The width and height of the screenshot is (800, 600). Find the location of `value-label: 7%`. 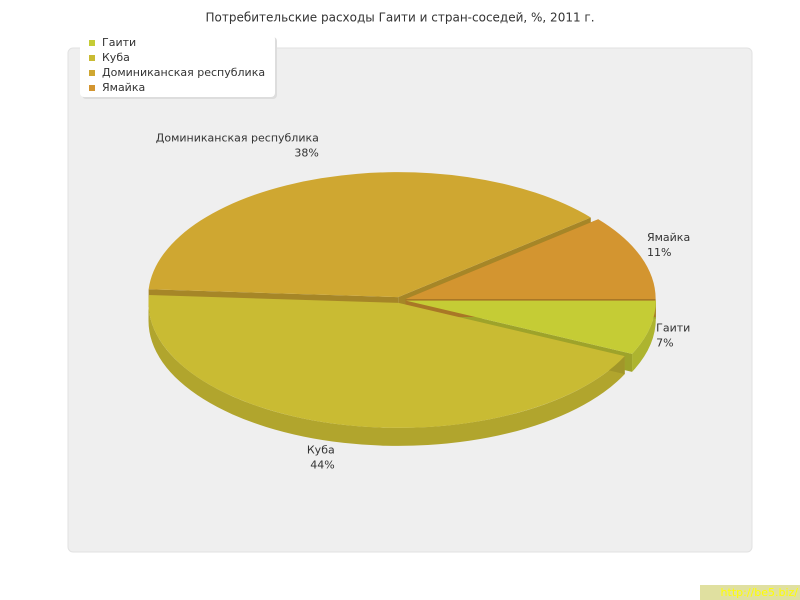

value-label: 7% is located at coordinates (664, 342).